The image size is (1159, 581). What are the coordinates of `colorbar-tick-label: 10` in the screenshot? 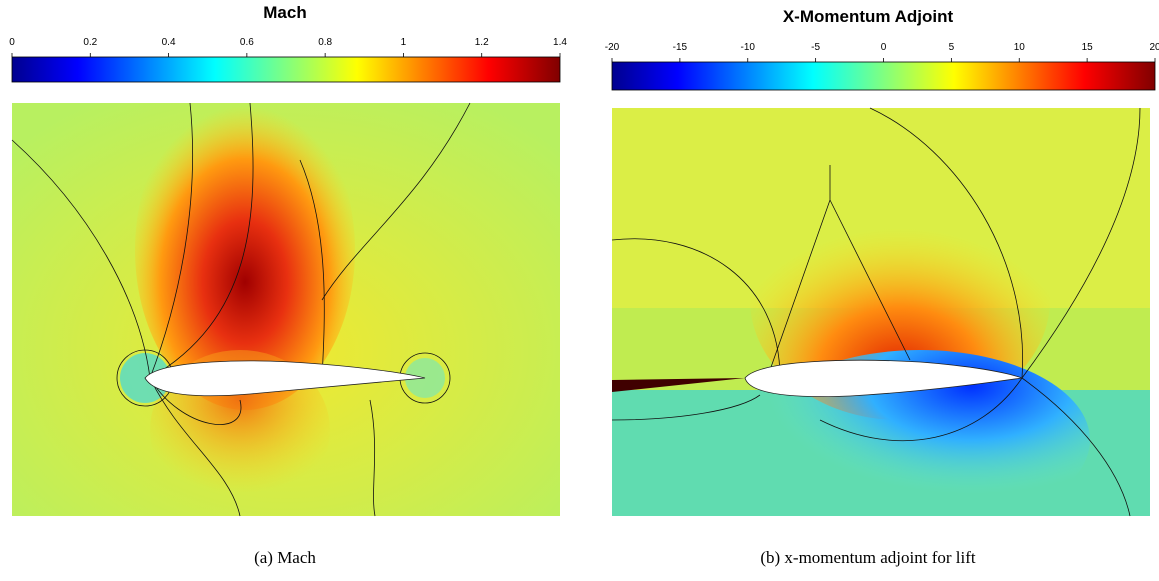 It's located at (1020, 47).